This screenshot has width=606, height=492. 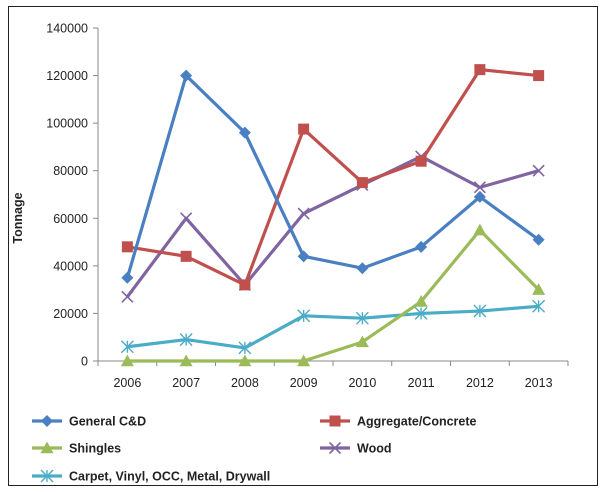 I want to click on y-tick-label: 80000, so click(x=70, y=171).